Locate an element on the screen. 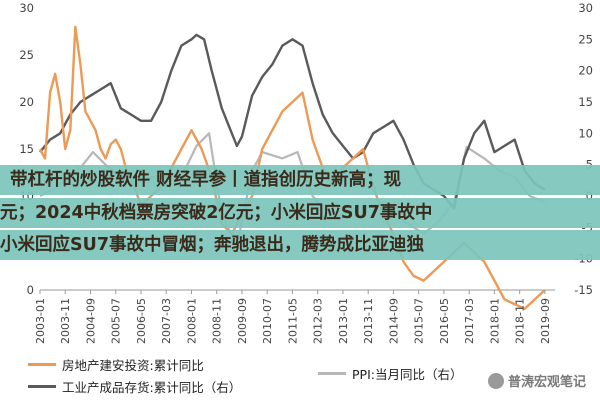  left-tick-label: 30 is located at coordinates (26, 8).